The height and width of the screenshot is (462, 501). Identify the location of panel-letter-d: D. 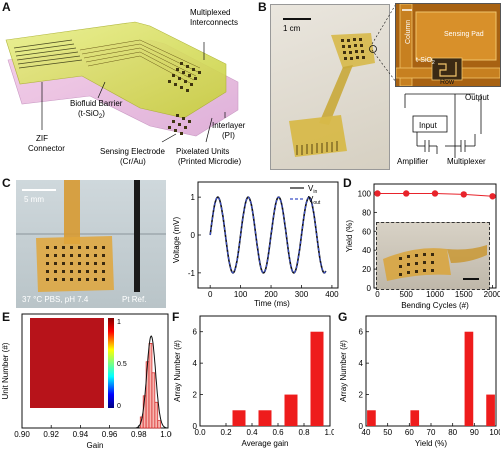
(347, 183).